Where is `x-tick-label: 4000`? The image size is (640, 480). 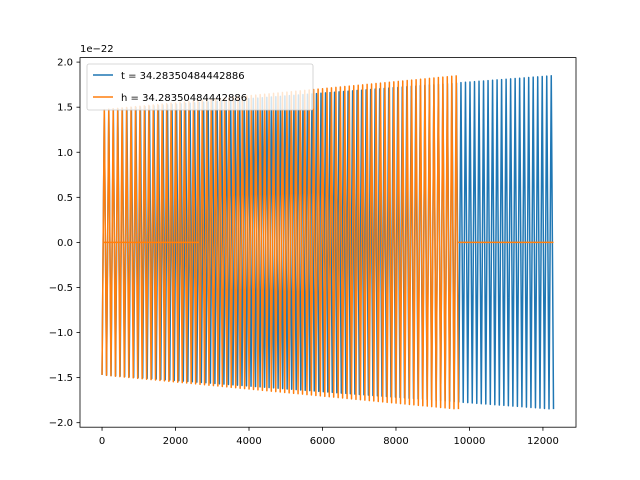
x-tick-label: 4000 is located at coordinates (248, 441).